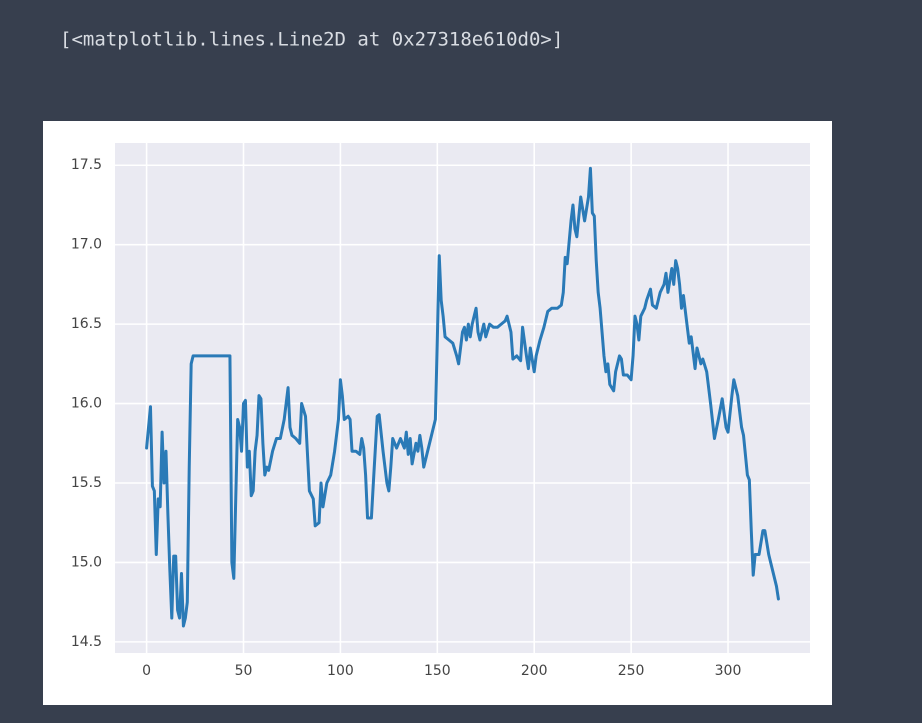 This screenshot has height=723, width=922. Describe the element at coordinates (437, 671) in the screenshot. I see `x-tick-label: 150` at that location.